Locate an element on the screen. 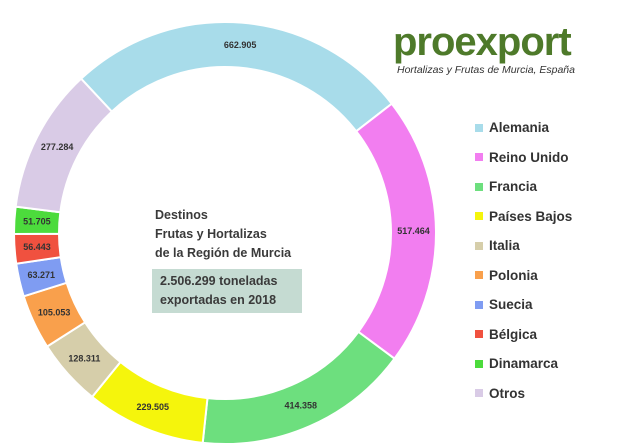  total-box: 2.506.299 toneladas exportadas en 2018 is located at coordinates (227, 291).